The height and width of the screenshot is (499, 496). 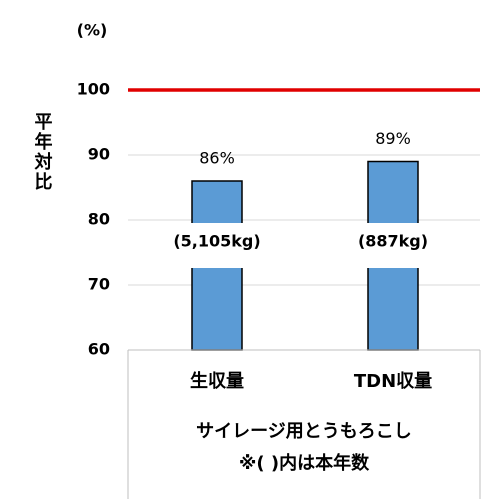 I want to click on y-axis-label: 平年対比, so click(x=43, y=152).